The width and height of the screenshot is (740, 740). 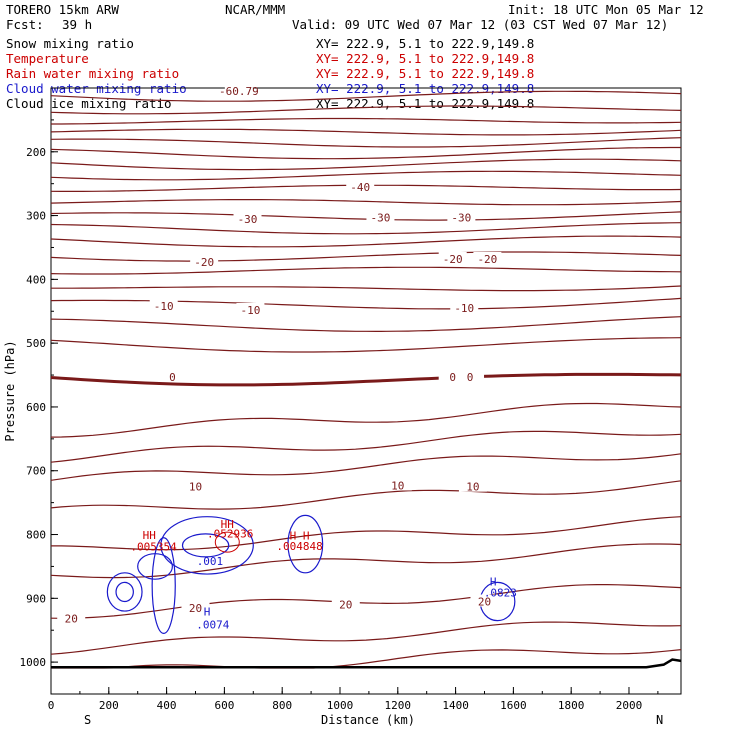 I want to click on isotherm-label-19: 20, so click(x=345, y=605).